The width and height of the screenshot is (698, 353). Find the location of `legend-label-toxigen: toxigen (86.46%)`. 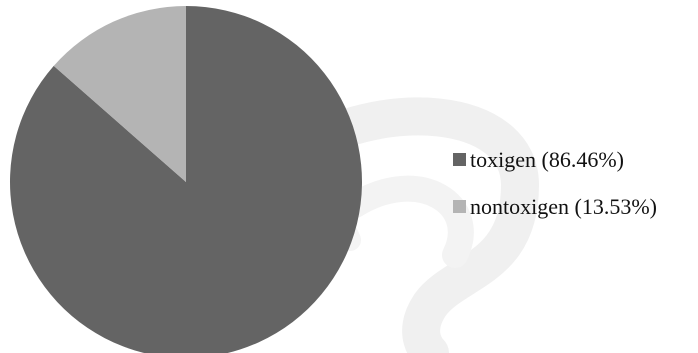

legend-label-toxigen: toxigen (86.46%) is located at coordinates (547, 159).